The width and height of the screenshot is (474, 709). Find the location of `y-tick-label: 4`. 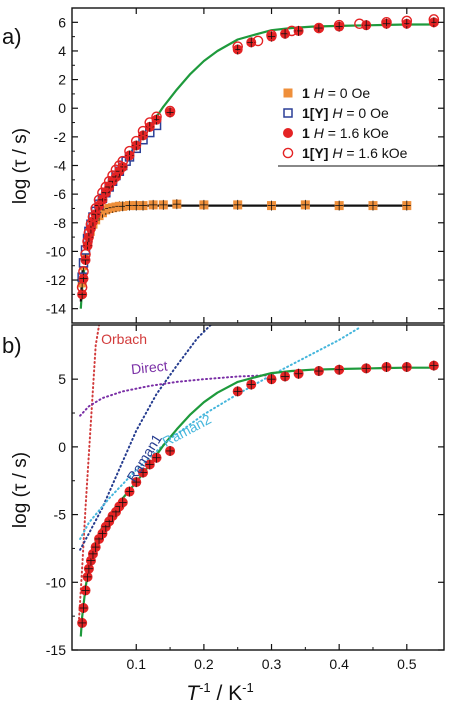

y-tick-label: 4 is located at coordinates (62, 51).